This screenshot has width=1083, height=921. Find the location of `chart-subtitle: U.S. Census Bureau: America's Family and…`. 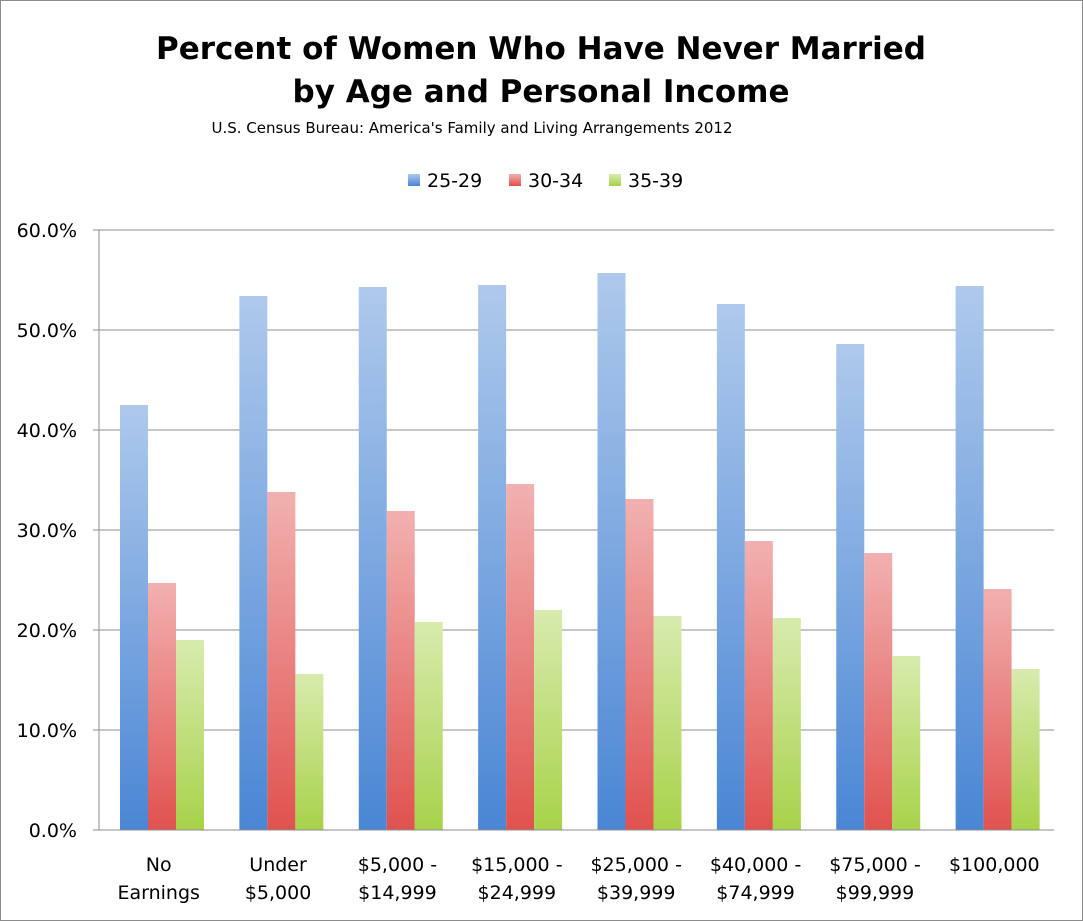

chart-subtitle: U.S. Census Bureau: America's Family and… is located at coordinates (471, 128).